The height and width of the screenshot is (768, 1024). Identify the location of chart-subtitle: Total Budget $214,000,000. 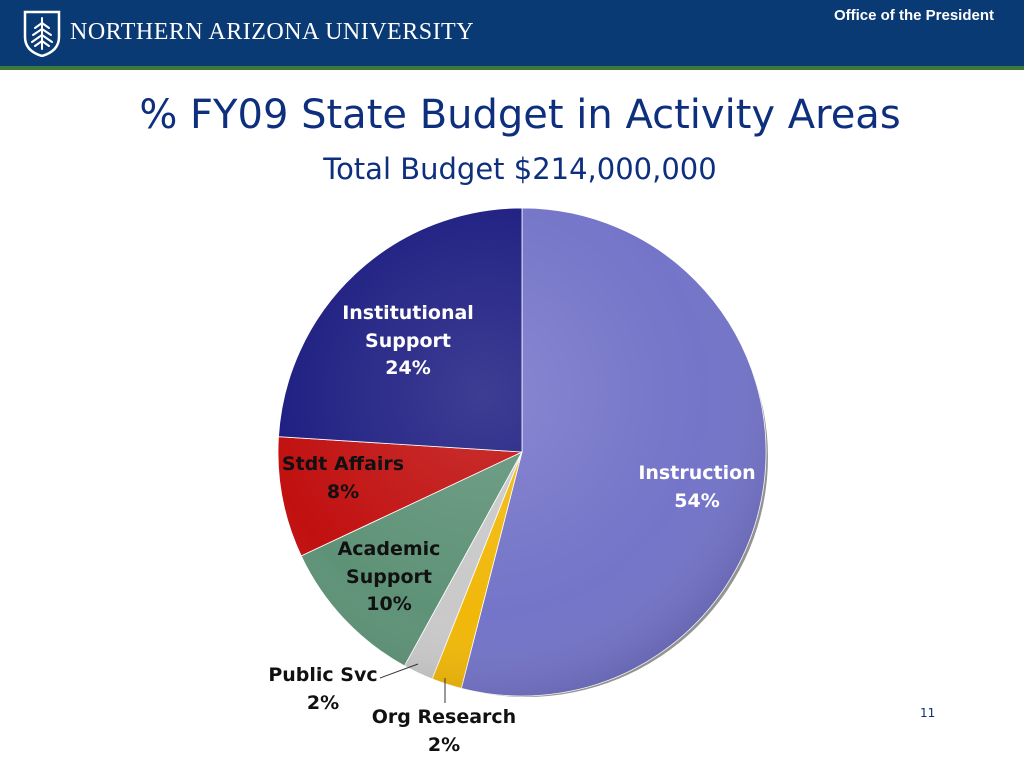
(520, 169).